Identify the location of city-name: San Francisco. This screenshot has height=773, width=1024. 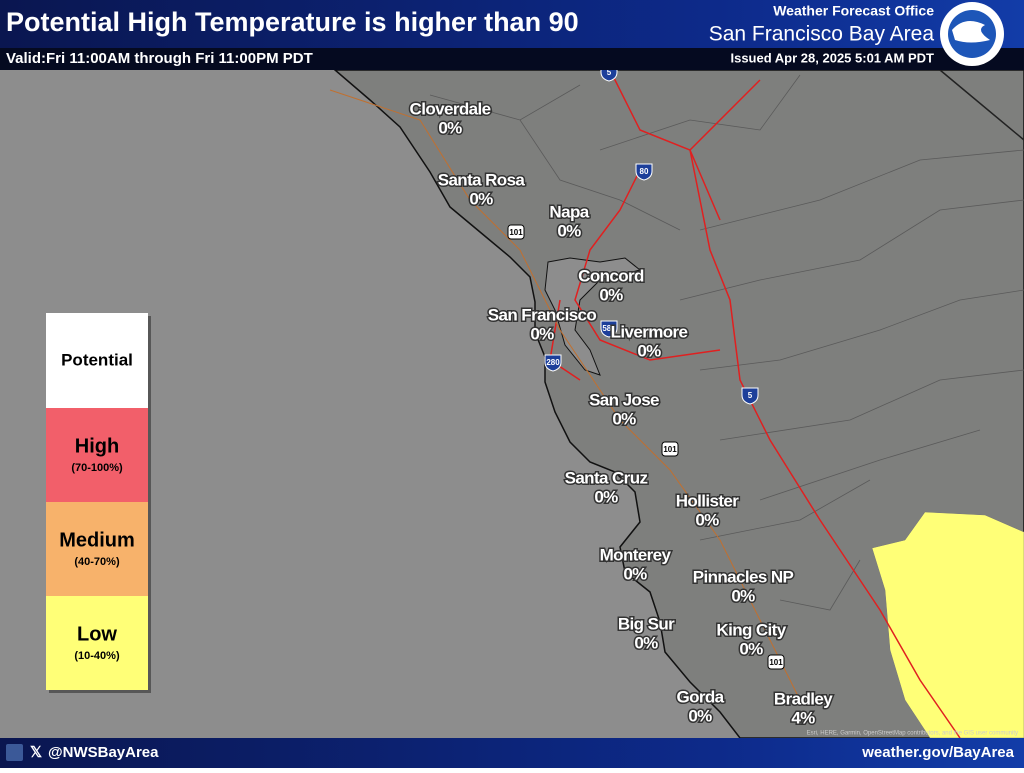
(542, 314).